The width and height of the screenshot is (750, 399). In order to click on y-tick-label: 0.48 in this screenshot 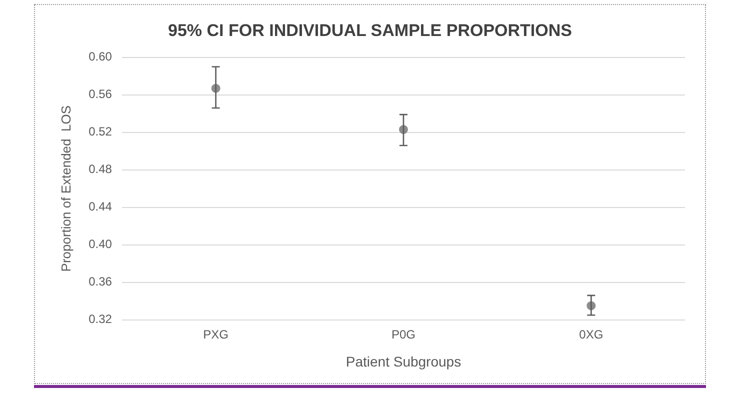, I will do `click(100, 169)`.